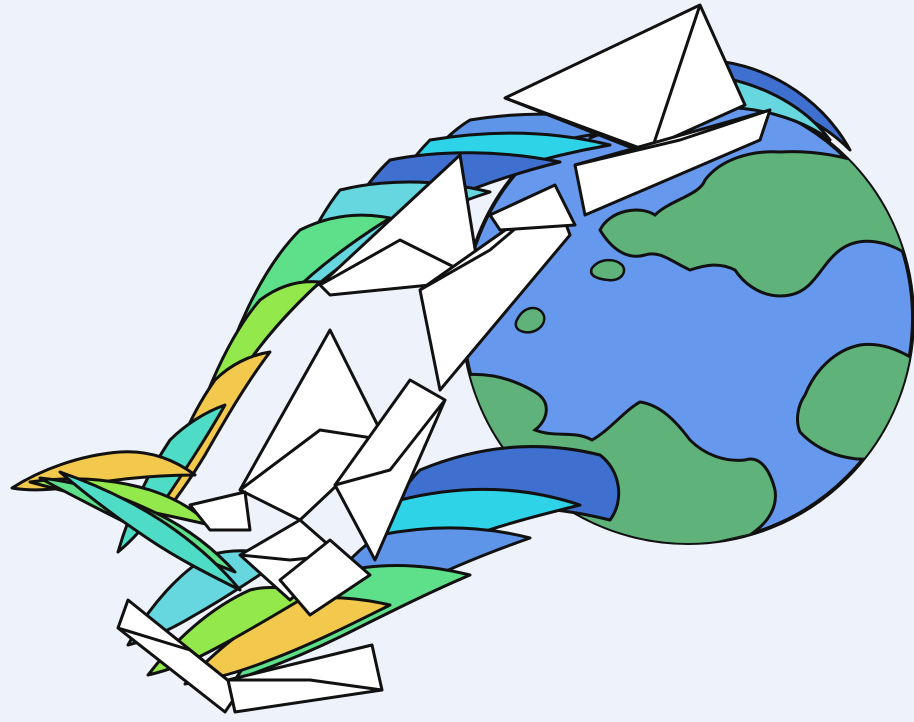 This screenshot has height=722, width=914. I want to click on stream-tail, so click(126, 521).